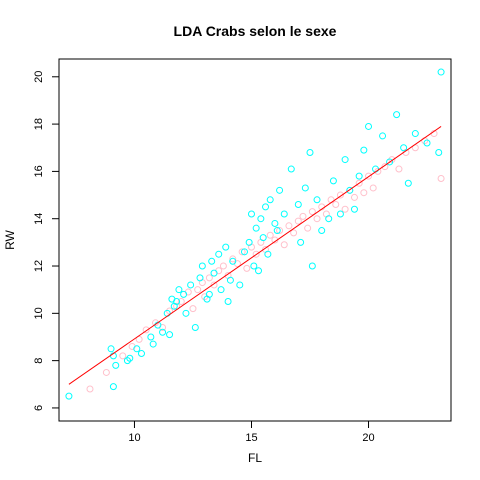  I want to click on y-tick-label: 14, so click(39, 219).